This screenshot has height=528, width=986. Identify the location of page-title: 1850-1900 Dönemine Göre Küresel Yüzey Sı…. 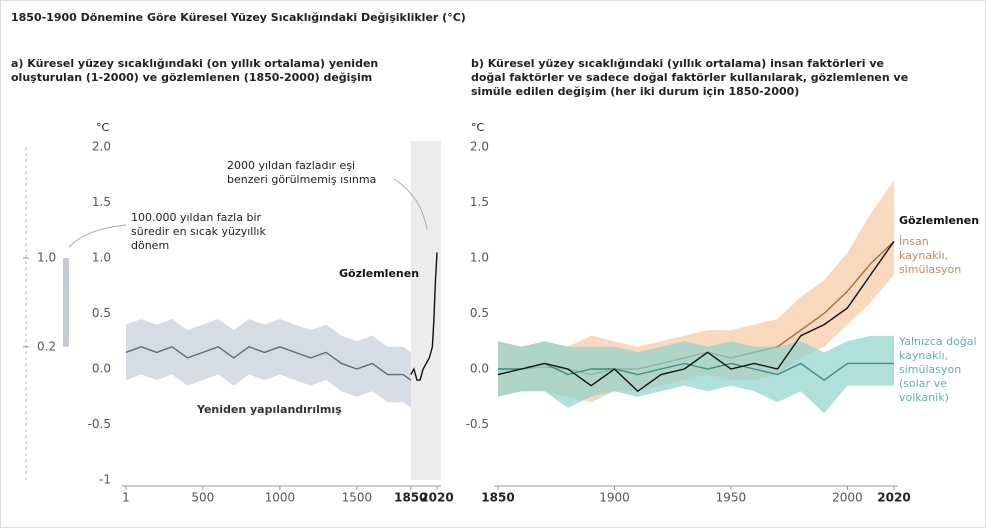
(238, 17).